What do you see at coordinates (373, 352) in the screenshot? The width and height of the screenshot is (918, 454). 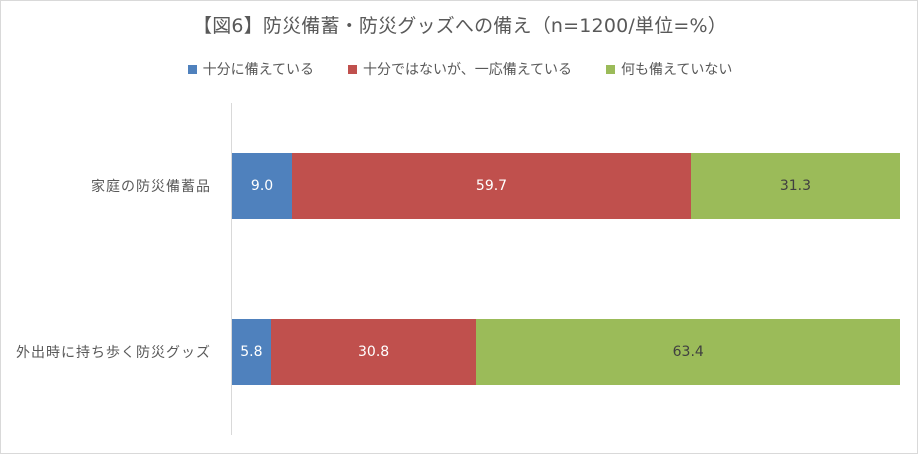 I see `bar-segment-somewhat-prepared: 30.8` at bounding box center [373, 352].